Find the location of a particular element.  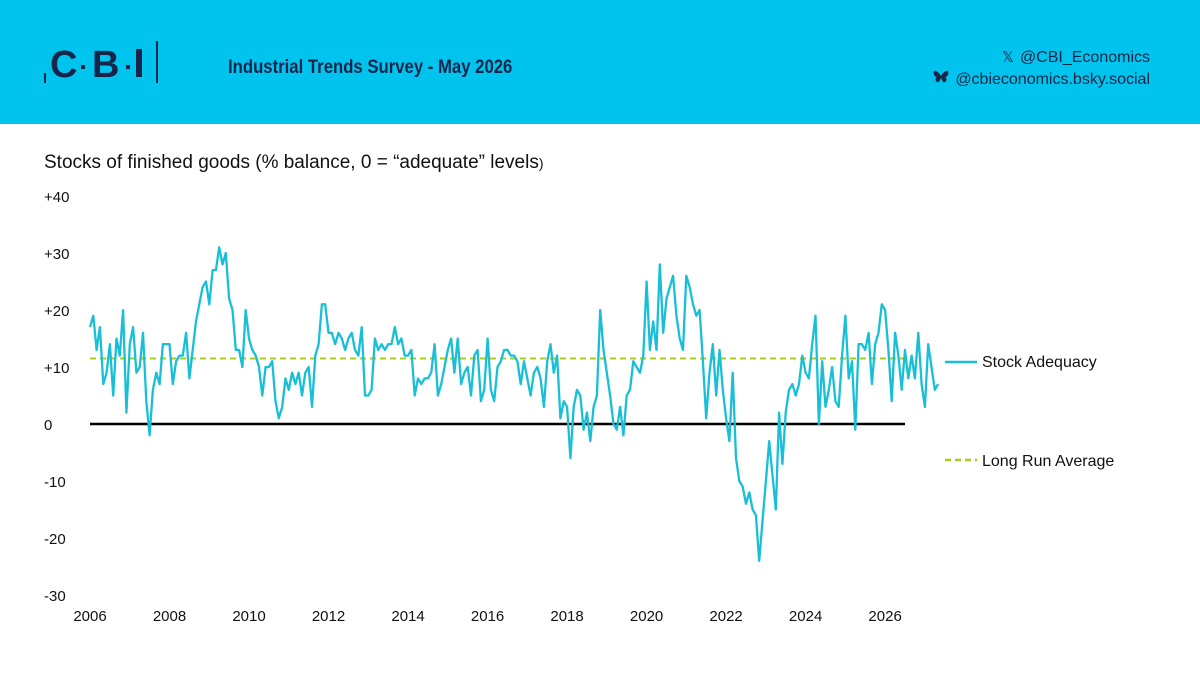

y-tick-label: -20 is located at coordinates (55, 539).